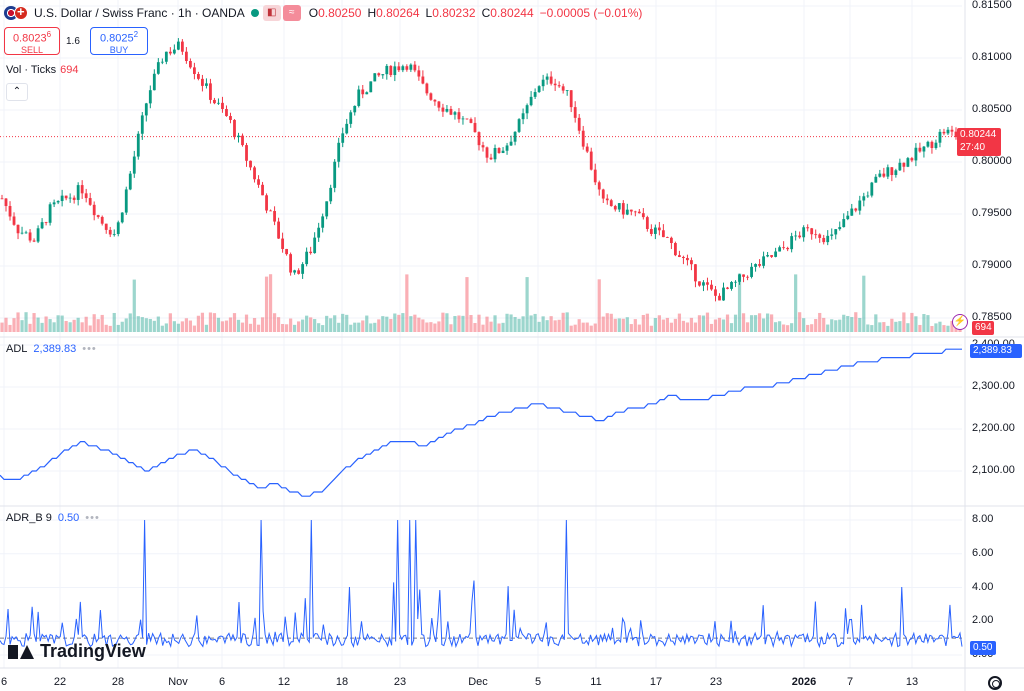 This screenshot has height=691, width=1024. I want to click on buy-price: 0.8025, so click(116, 38).